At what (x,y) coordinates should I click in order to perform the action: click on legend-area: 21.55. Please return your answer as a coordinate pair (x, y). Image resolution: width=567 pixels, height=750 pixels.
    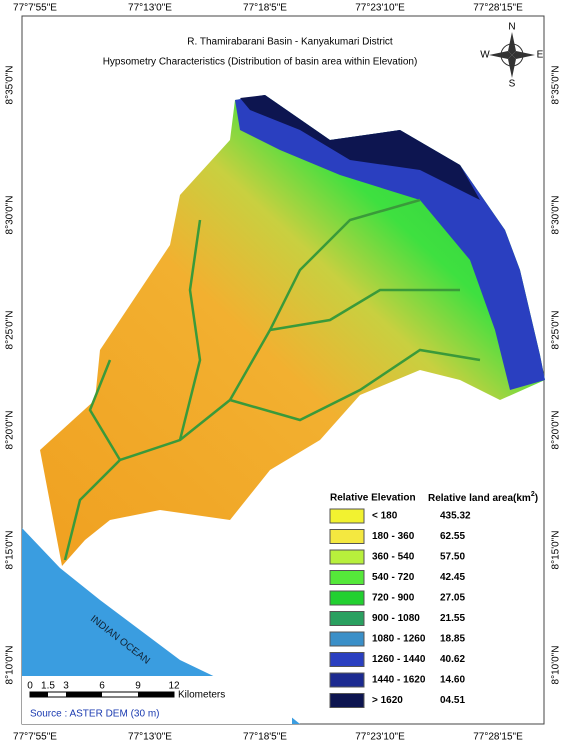
    Looking at the image, I should click on (452, 618).